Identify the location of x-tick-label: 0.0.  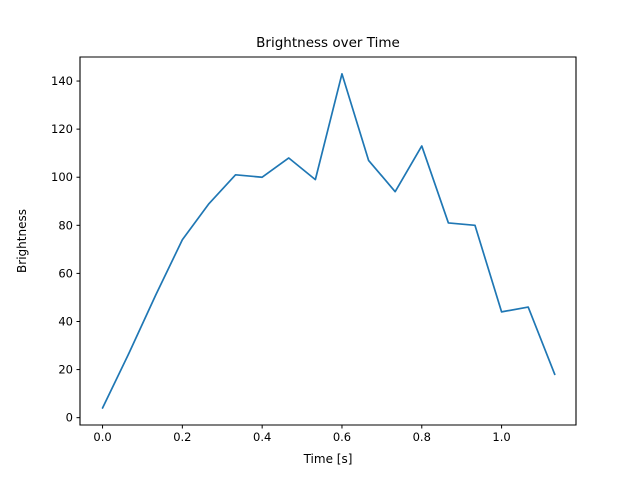
(102, 437).